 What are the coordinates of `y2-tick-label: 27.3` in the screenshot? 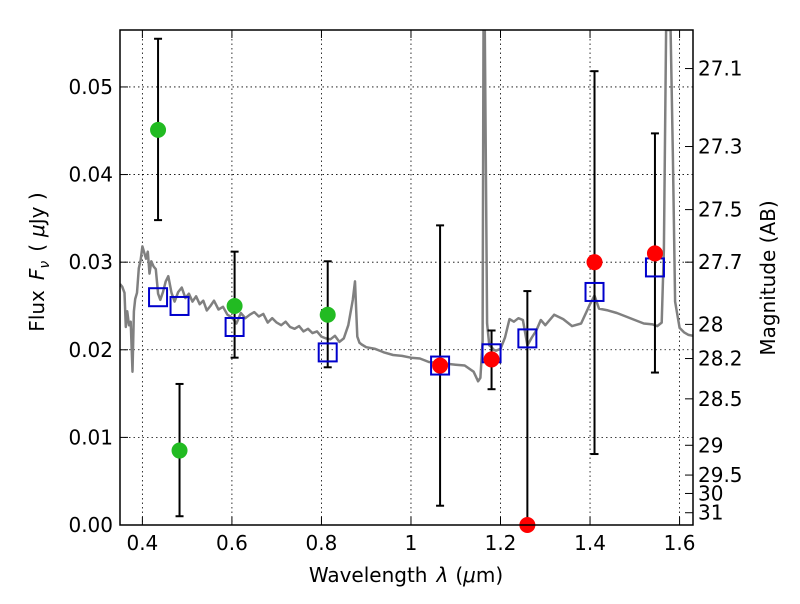 It's located at (720, 147).